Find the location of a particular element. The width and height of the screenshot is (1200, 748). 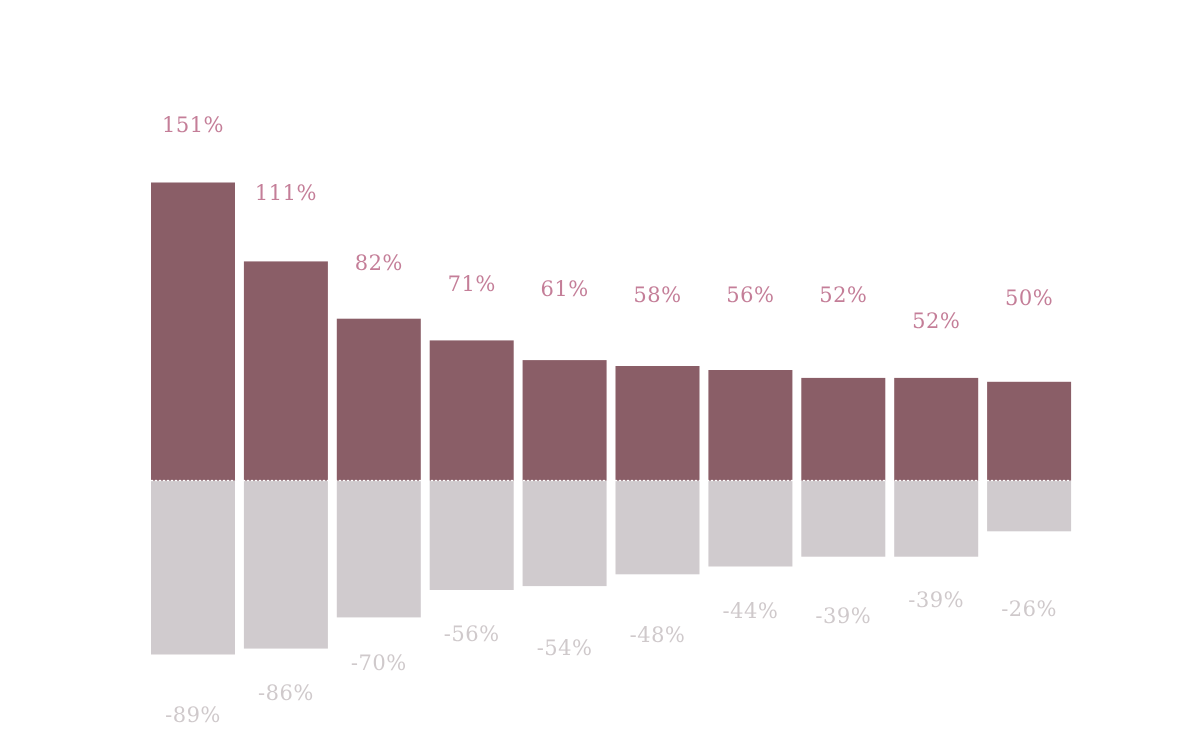

negative-label-3: -70% is located at coordinates (379, 663).